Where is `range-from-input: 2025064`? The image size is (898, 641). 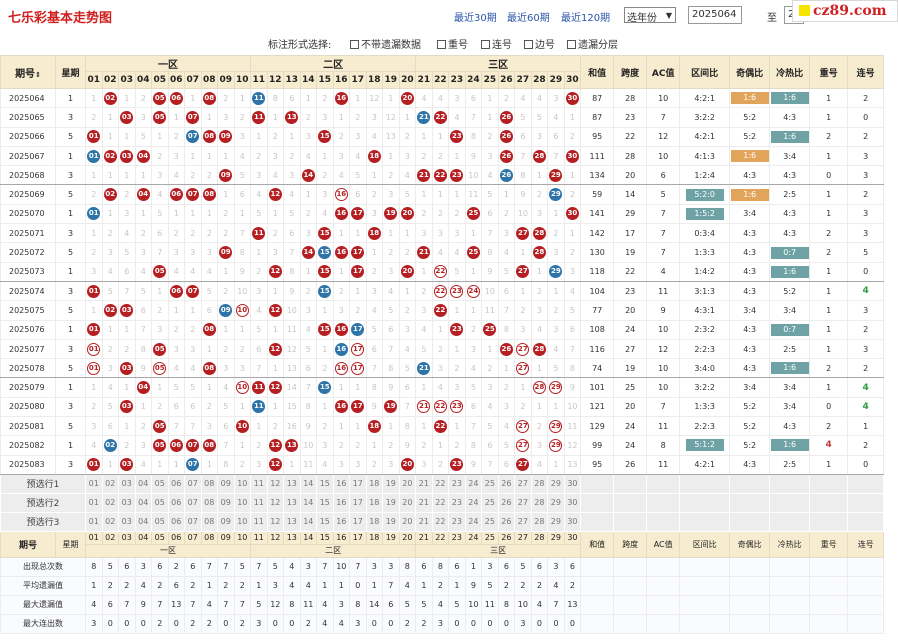
range-from-input: 2025064 is located at coordinates (715, 15).